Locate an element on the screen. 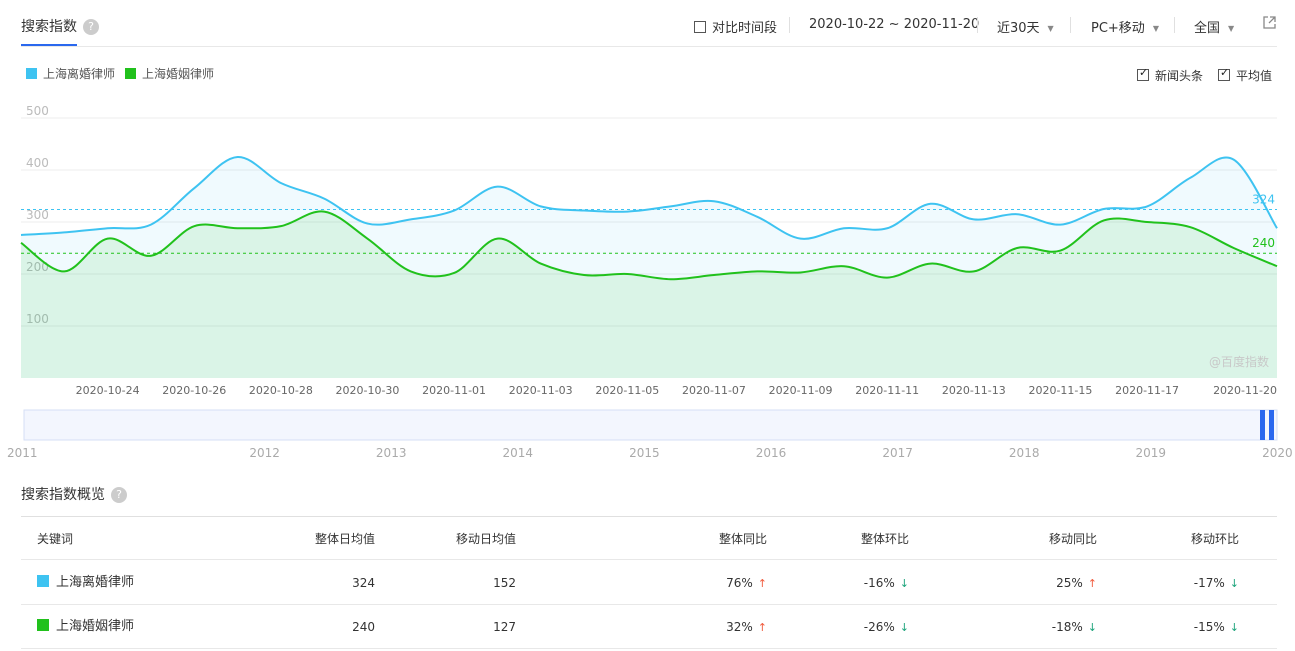 The width and height of the screenshot is (1295, 651). page-title: 搜索指数? is located at coordinates (60, 26).